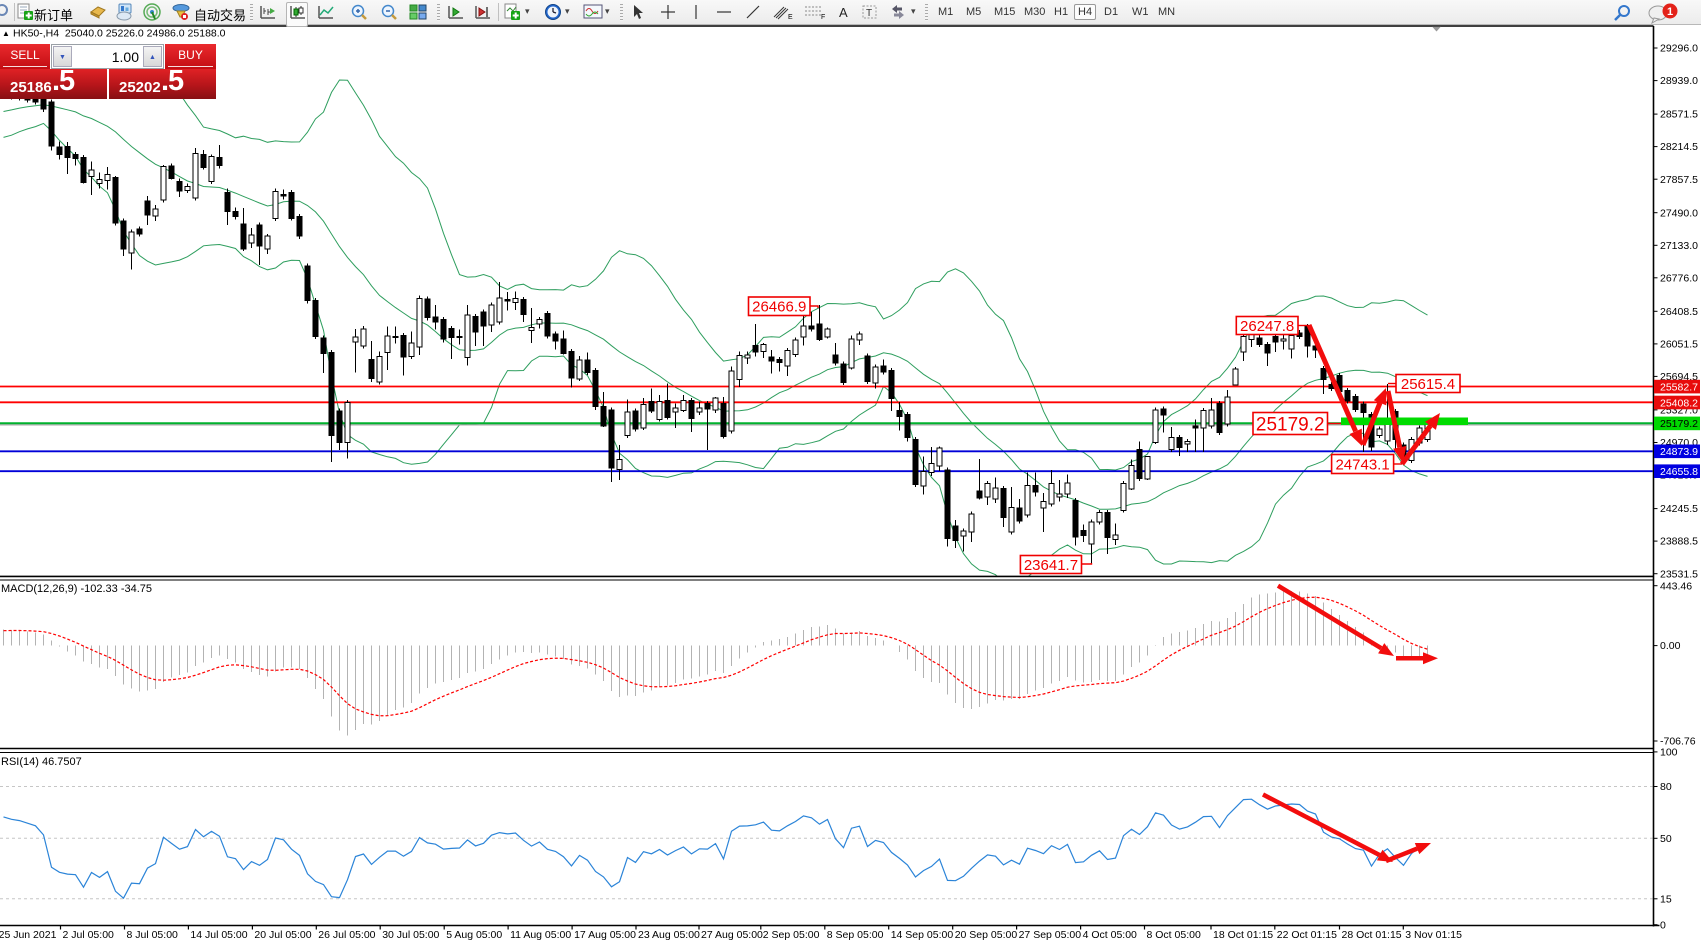 The height and width of the screenshot is (943, 1701). I want to click on svg-text: 2 Jul 05:00, so click(89, 935).